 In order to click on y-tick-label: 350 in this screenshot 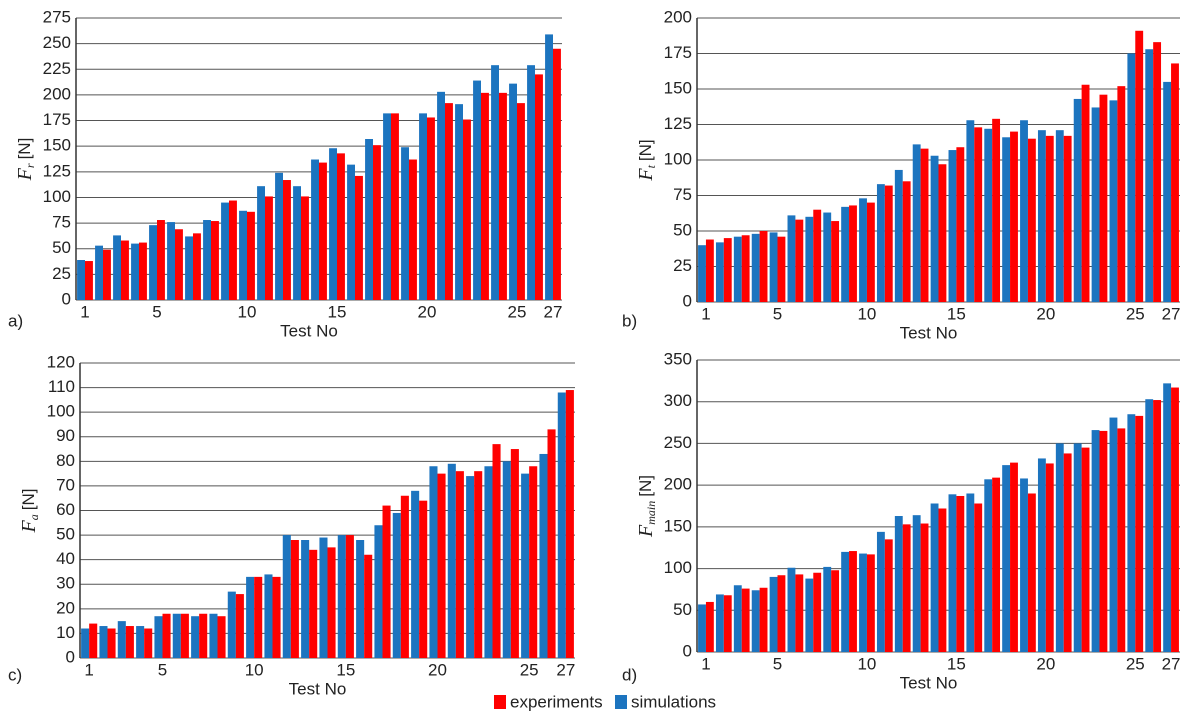, I will do `click(678, 358)`.